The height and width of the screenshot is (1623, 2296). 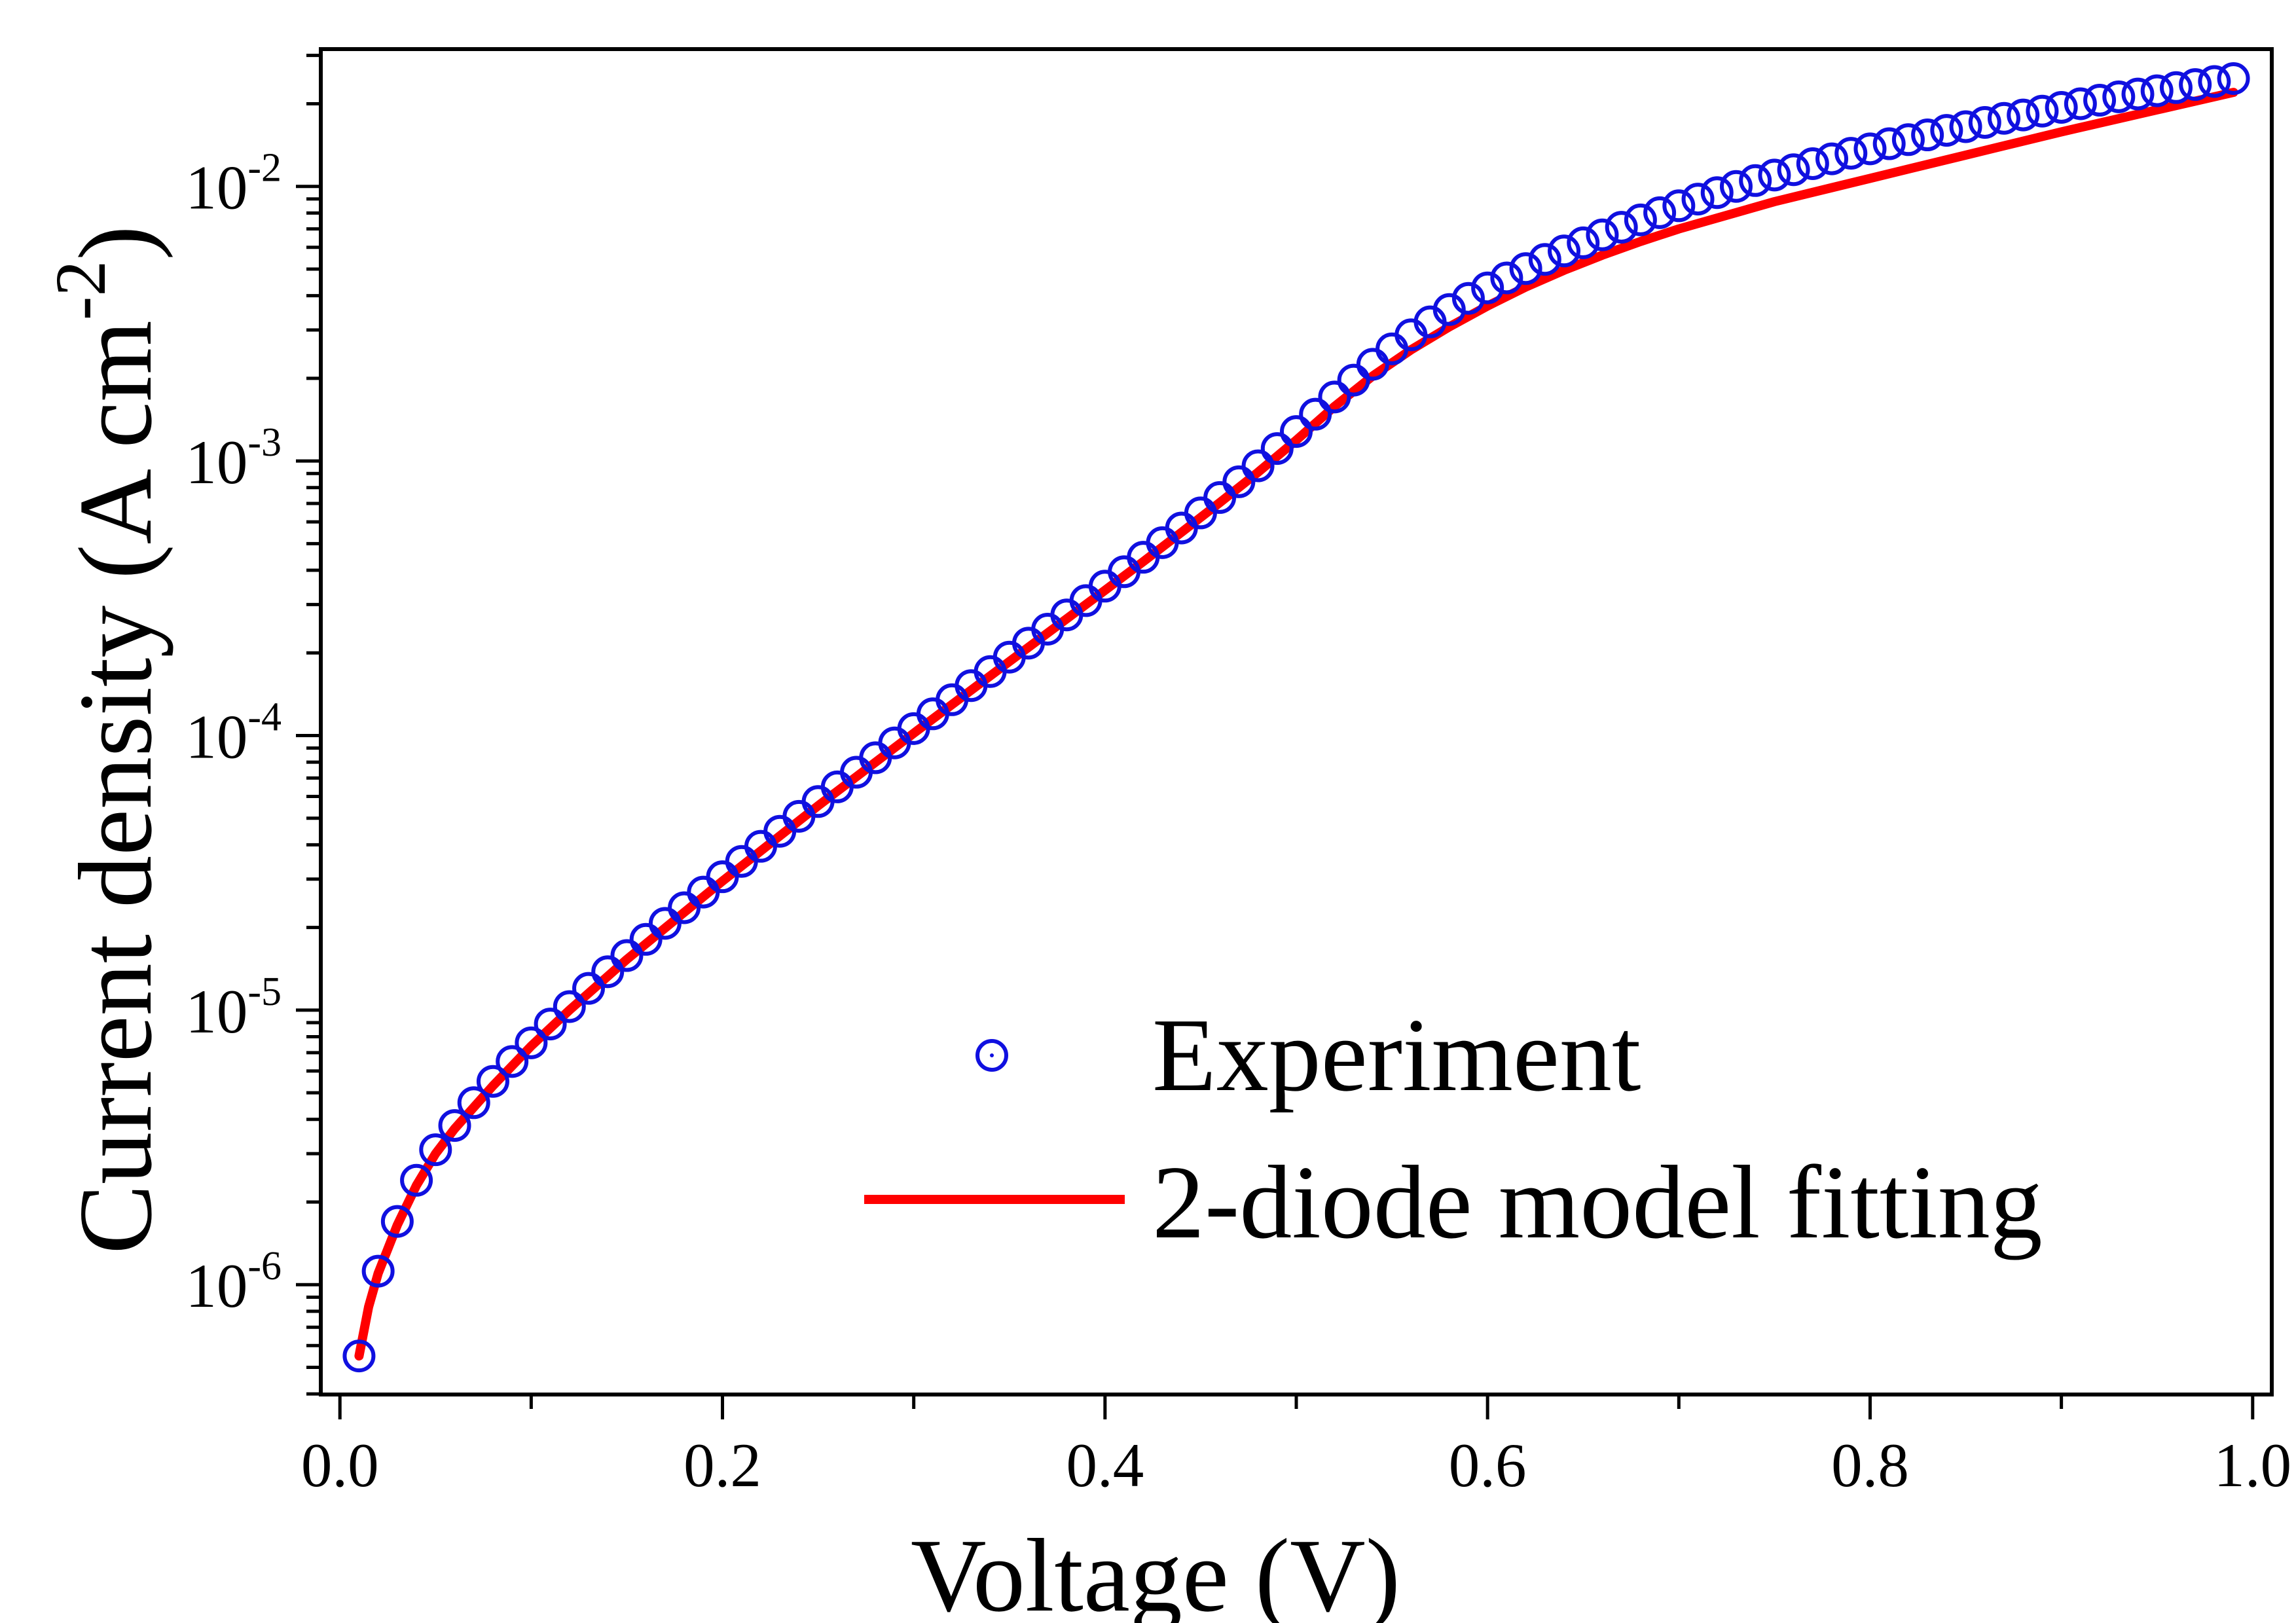 What do you see at coordinates (264, 992) in the screenshot?
I see `y-tick-exponent: -5` at bounding box center [264, 992].